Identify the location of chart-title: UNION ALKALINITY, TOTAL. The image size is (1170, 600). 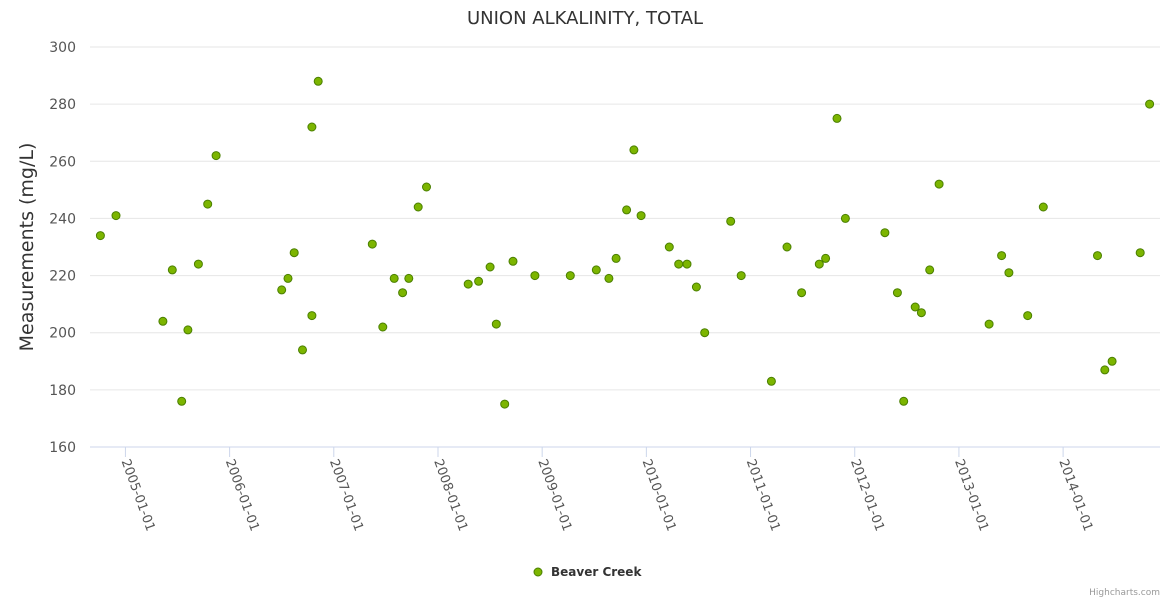
(585, 18).